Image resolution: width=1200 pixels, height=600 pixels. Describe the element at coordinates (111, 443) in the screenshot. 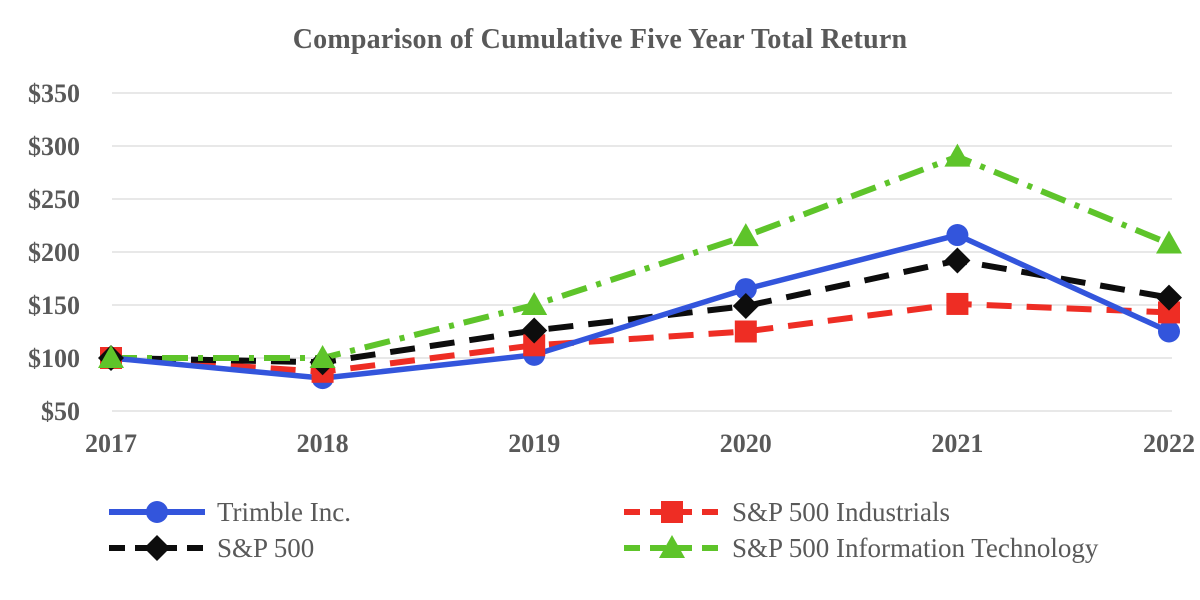

I see `x-axis-tick-label: 2017` at that location.